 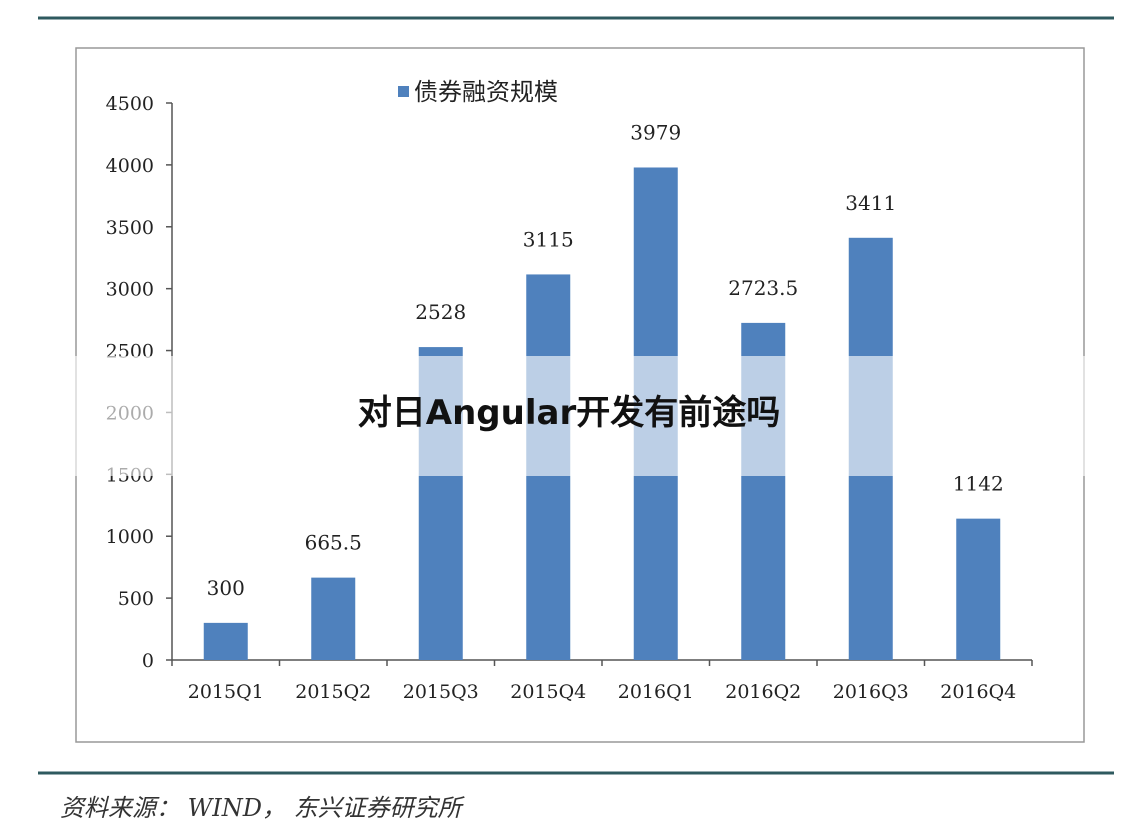 What do you see at coordinates (130, 290) in the screenshot?
I see `y-tick-label: 3000` at bounding box center [130, 290].